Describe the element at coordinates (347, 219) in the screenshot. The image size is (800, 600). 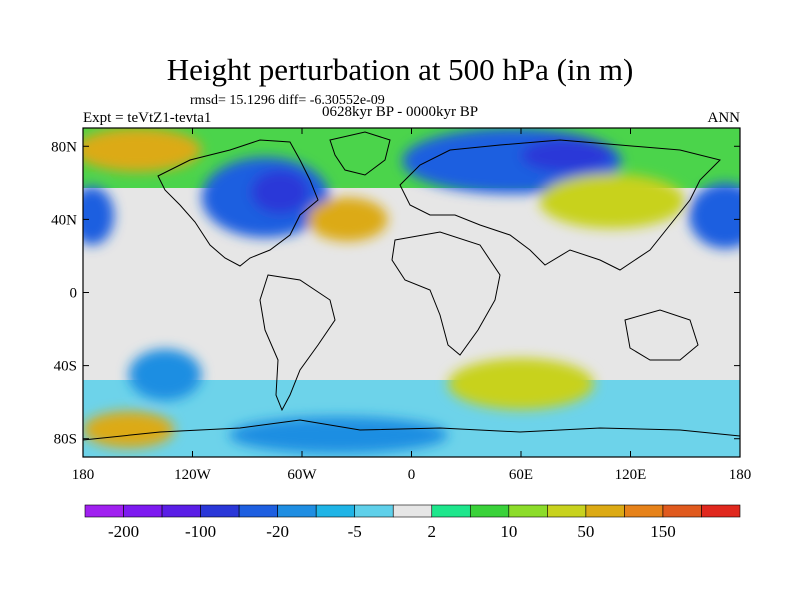
I see `field-atlantic-high` at that location.